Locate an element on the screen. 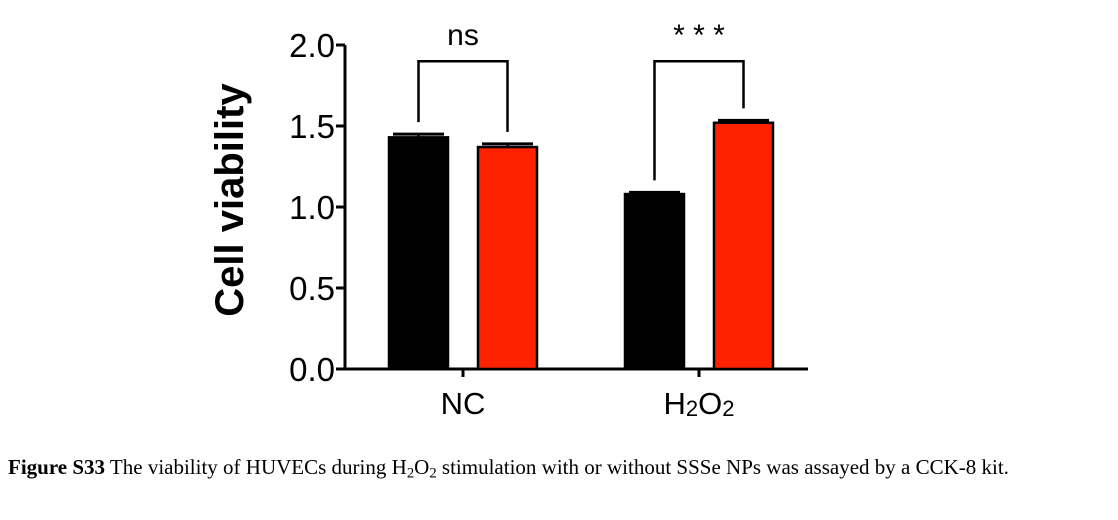  significance-label: * * * is located at coordinates (699, 35).